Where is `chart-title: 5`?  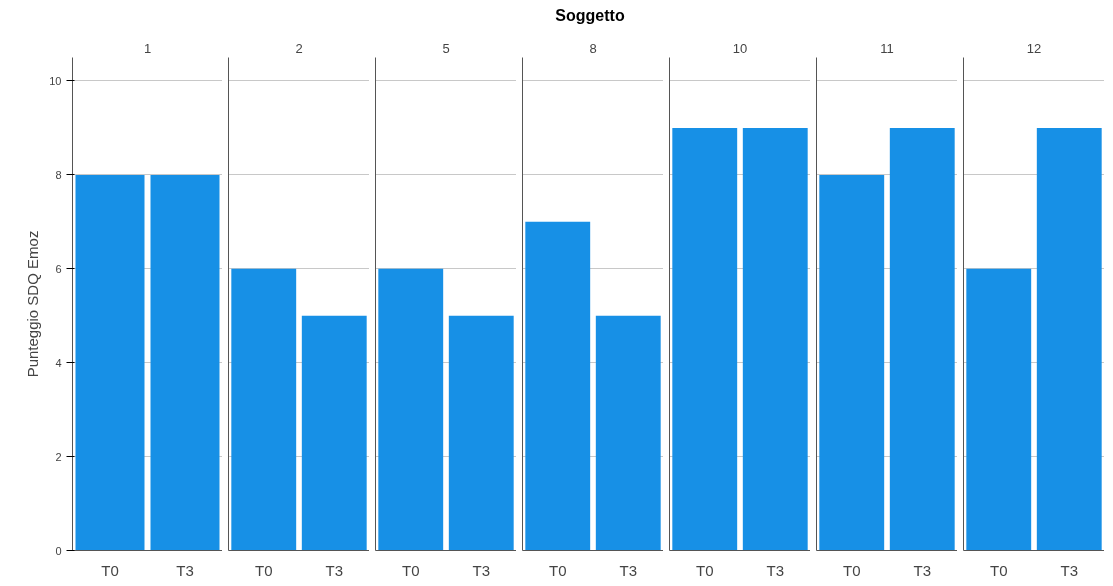 chart-title: 5 is located at coordinates (446, 48).